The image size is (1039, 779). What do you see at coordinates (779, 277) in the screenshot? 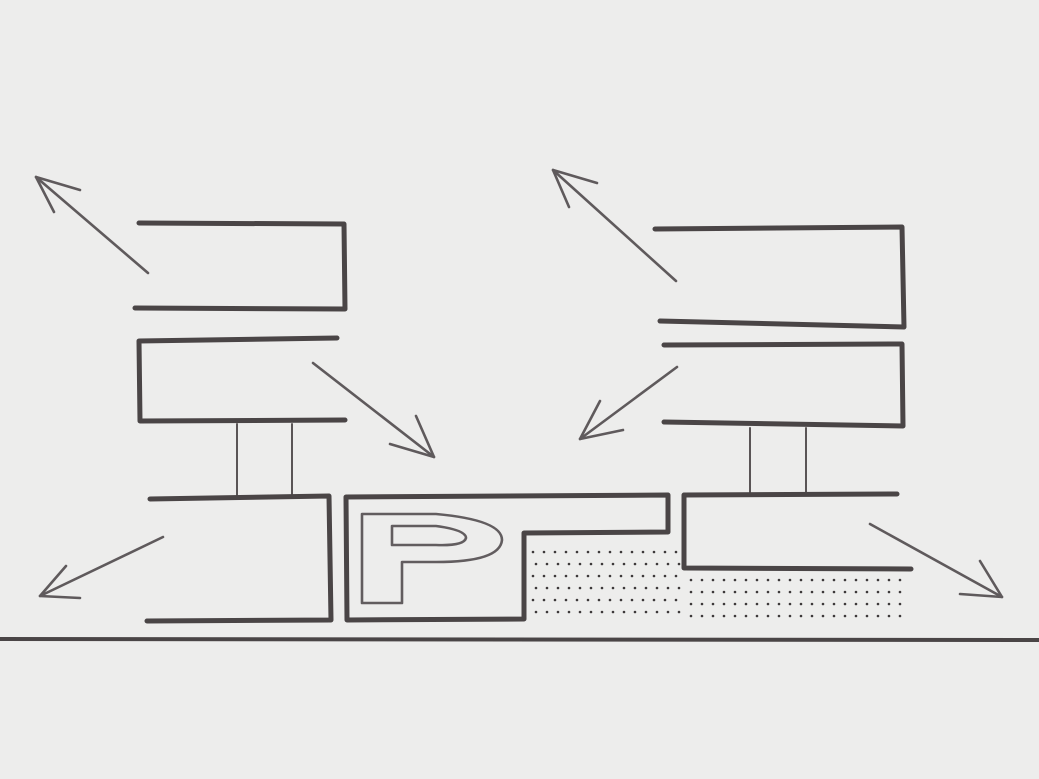
I see `right-top-slab` at bounding box center [779, 277].